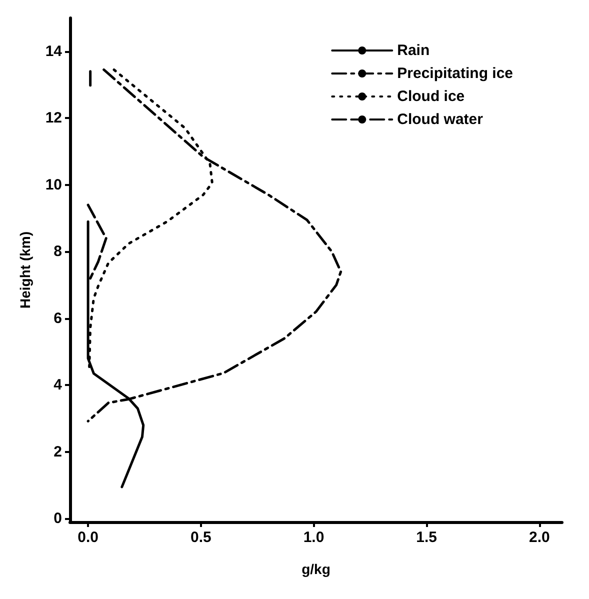  Describe the element at coordinates (58, 385) in the screenshot. I see `y-tick-label: 4` at that location.